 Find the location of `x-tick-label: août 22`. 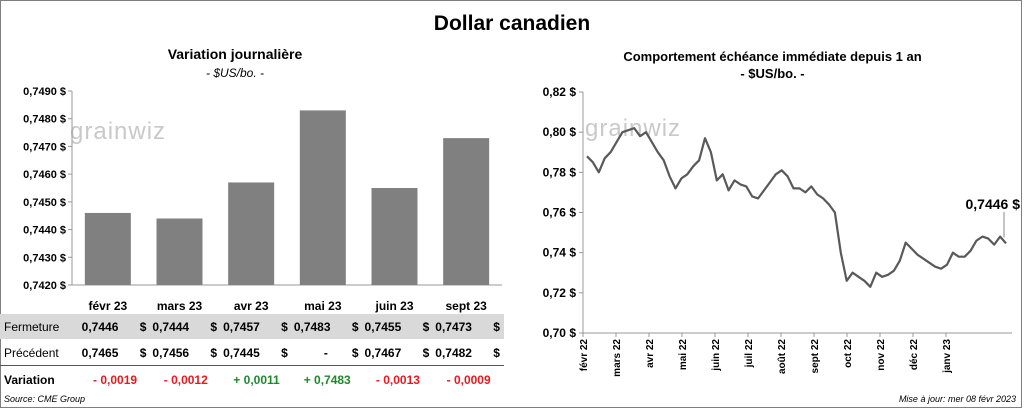

x-tick-label: août 22 is located at coordinates (782, 356).